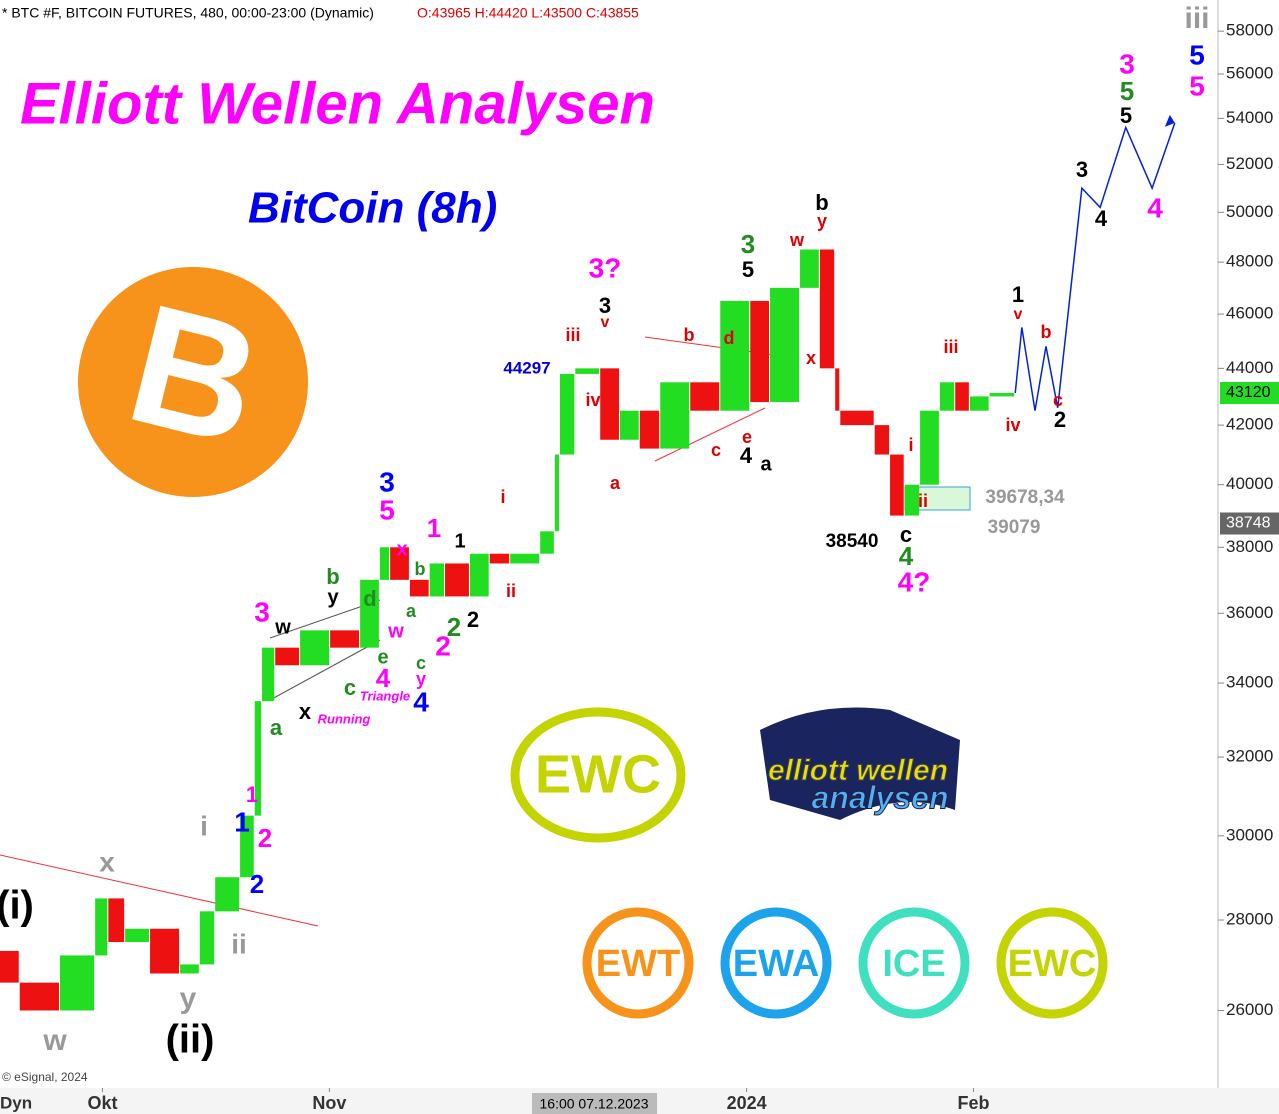  Describe the element at coordinates (1249, 72) in the screenshot. I see `y-tick-label: 56000` at that location.